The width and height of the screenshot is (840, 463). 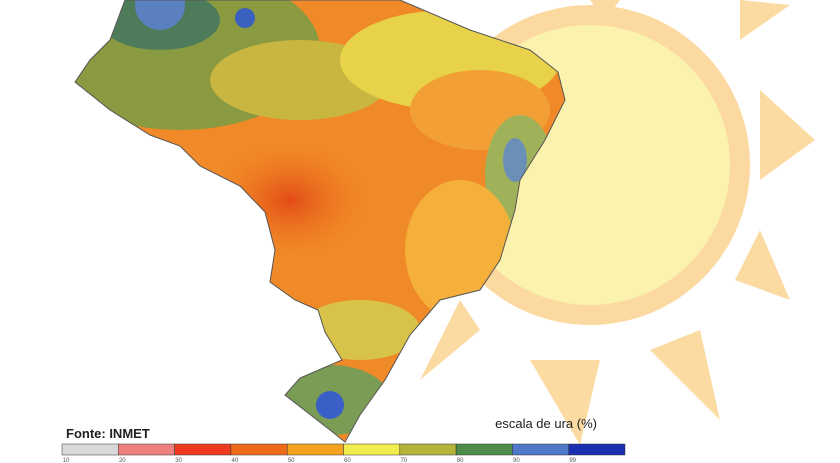 I want to click on legend-tick: 99, so click(x=572, y=460).